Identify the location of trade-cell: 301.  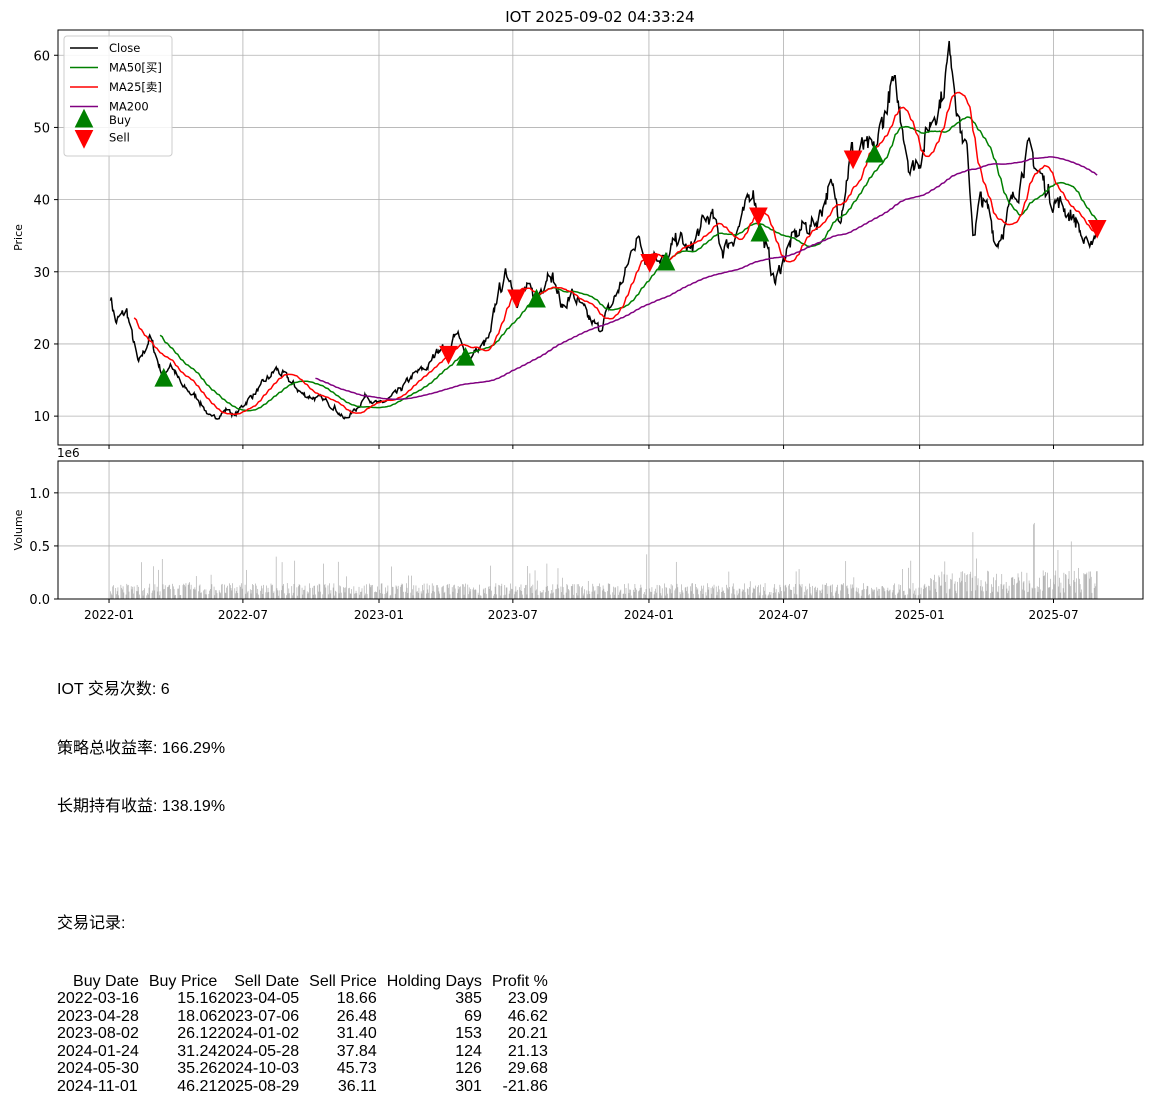
(468, 1086).